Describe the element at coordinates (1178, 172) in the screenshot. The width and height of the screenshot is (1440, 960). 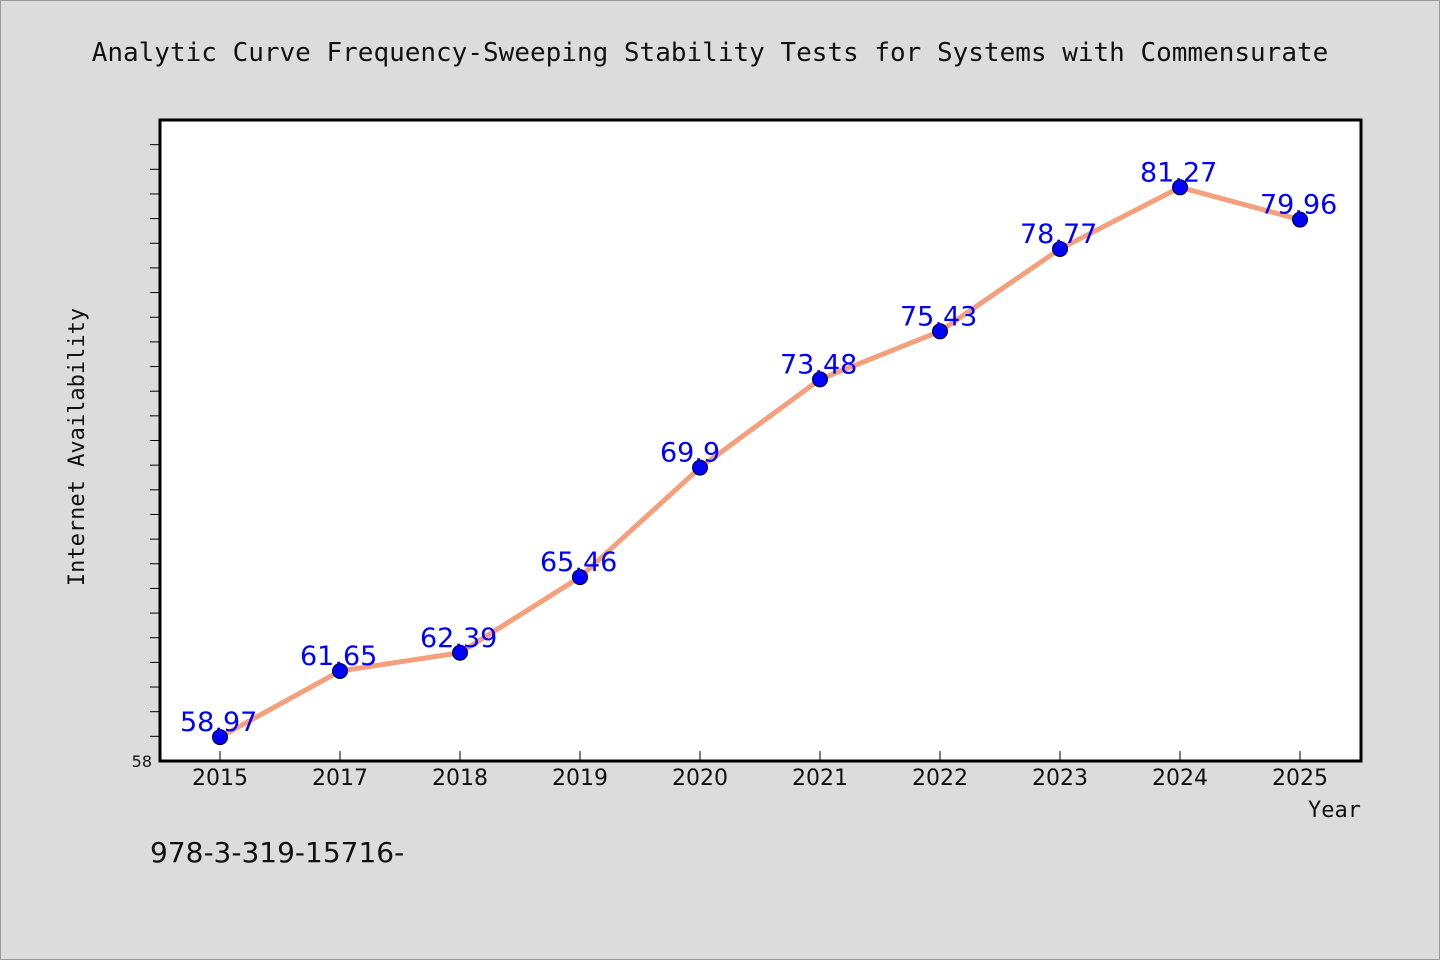
I see `data-label: 81.27` at that location.